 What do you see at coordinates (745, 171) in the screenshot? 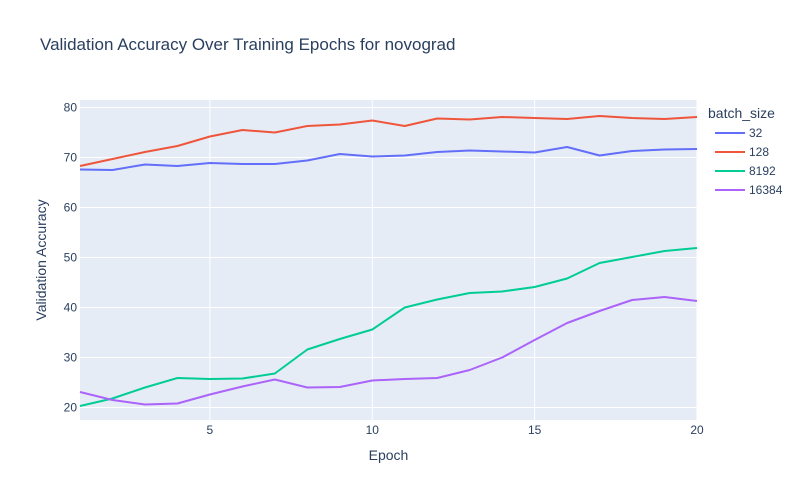
I see `legend-item-8192: 8192` at bounding box center [745, 171].